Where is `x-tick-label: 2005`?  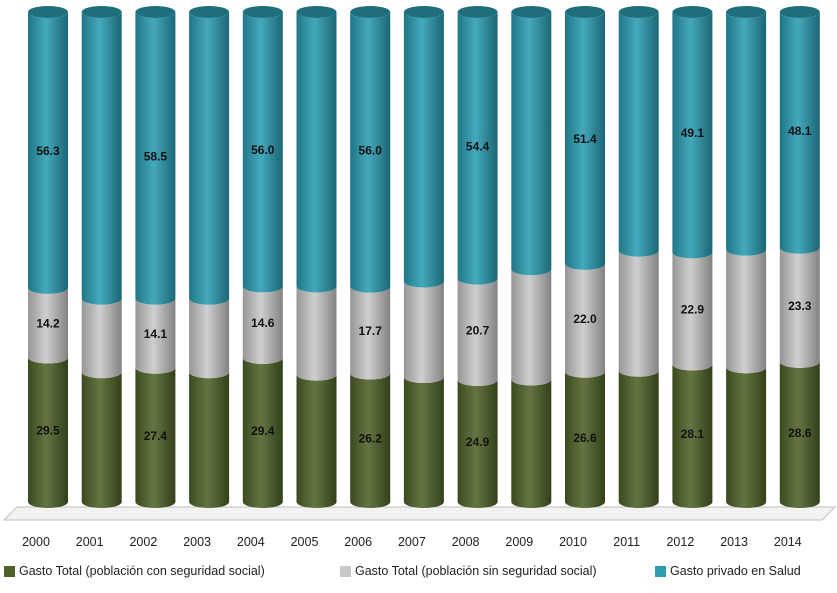 x-tick-label: 2005 is located at coordinates (305, 542).